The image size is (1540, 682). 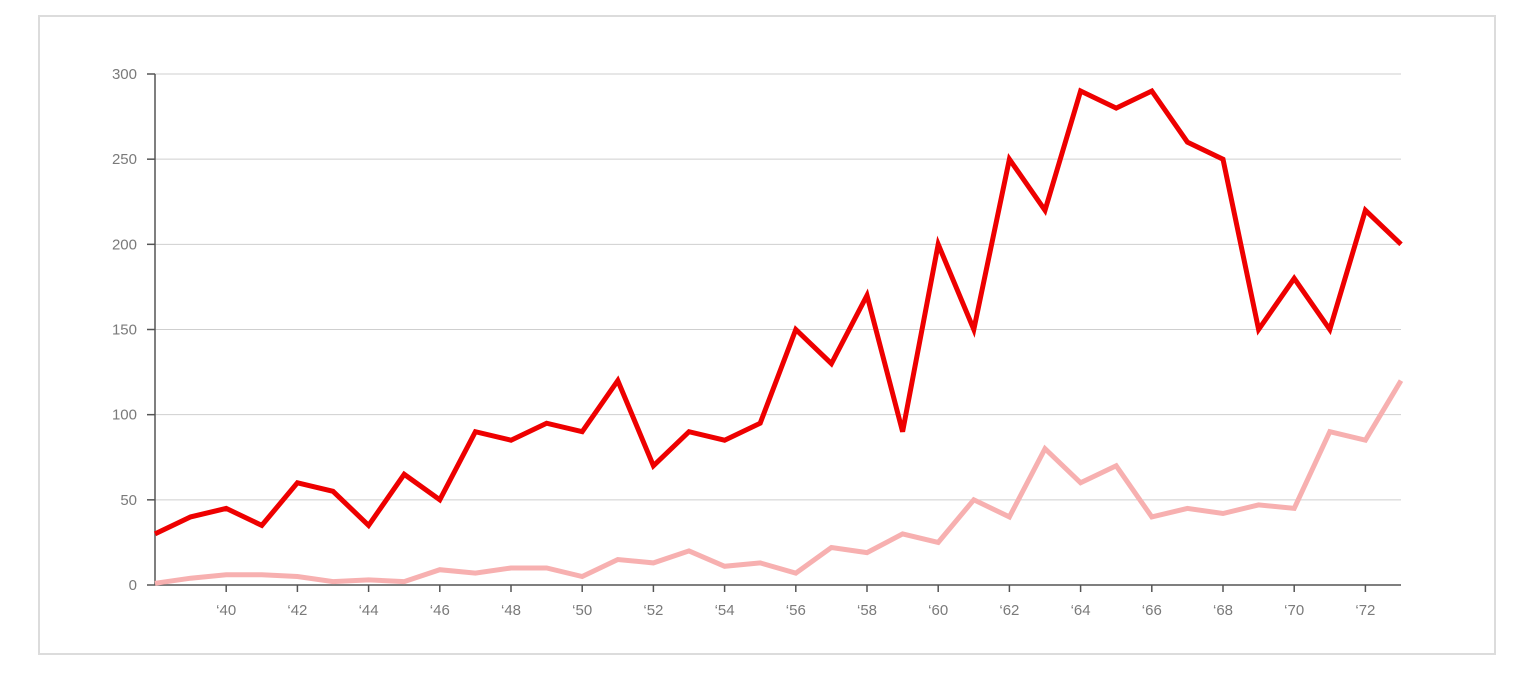 I want to click on x-tick-label: ‘42, so click(x=297, y=610).